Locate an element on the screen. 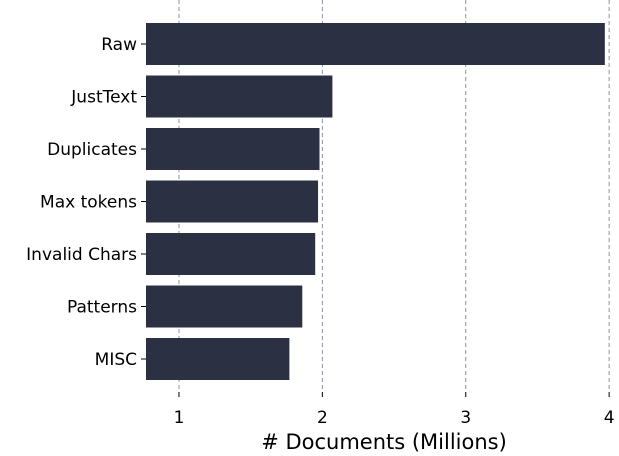  x-tick-label: 3 is located at coordinates (465, 418).